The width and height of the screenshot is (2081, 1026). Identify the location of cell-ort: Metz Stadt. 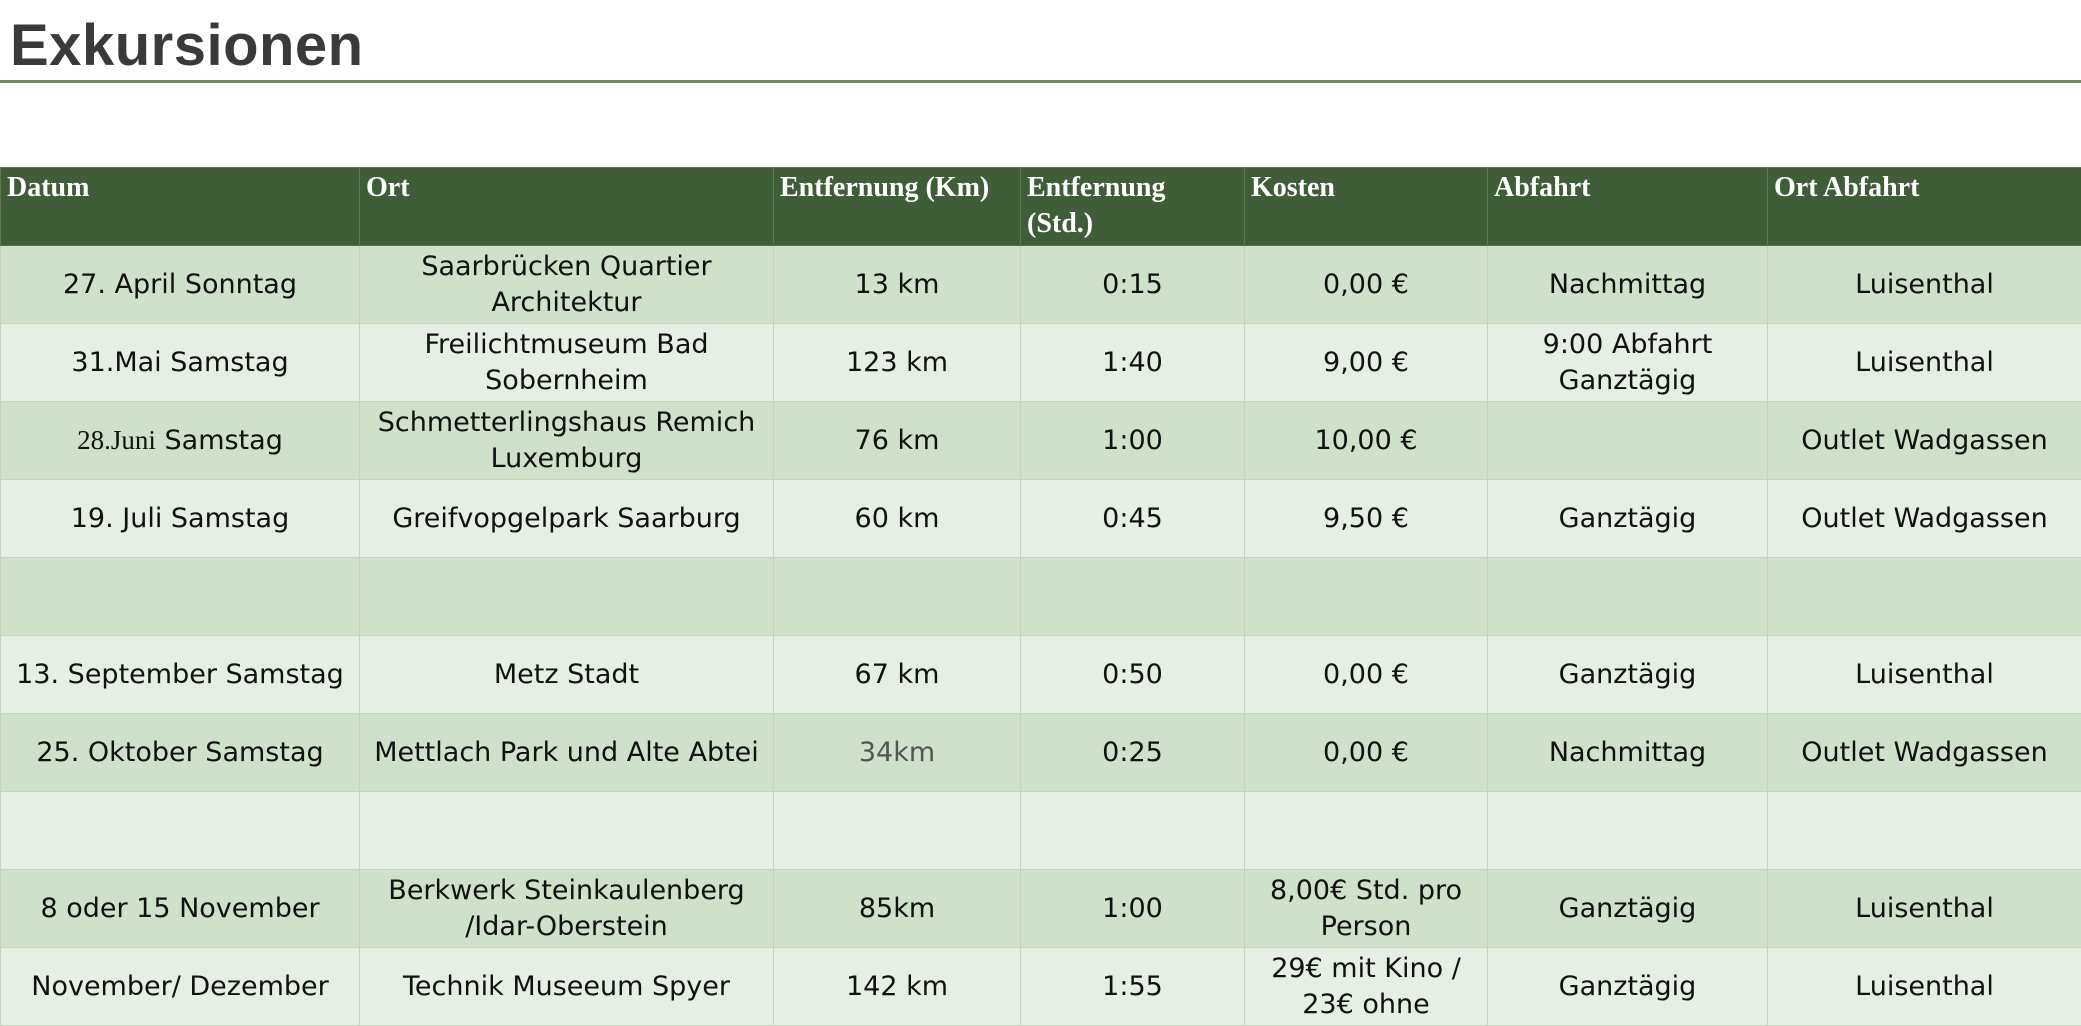
(567, 675).